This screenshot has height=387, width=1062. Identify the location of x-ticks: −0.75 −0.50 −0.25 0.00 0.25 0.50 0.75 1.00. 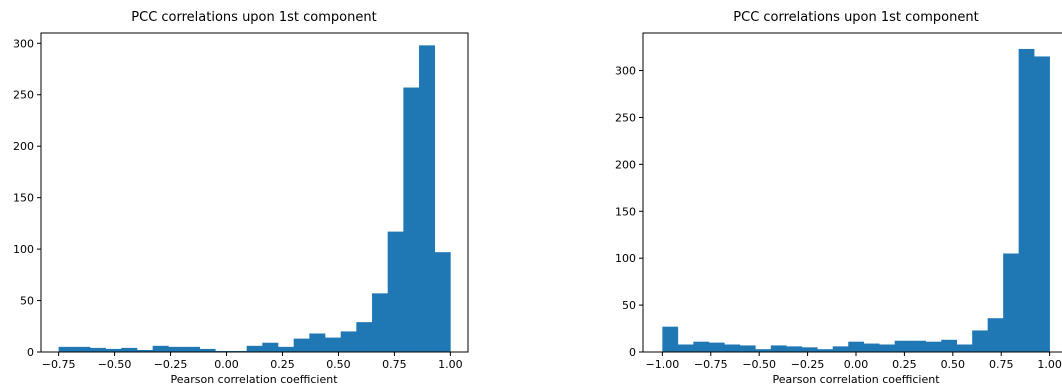
(252, 361).